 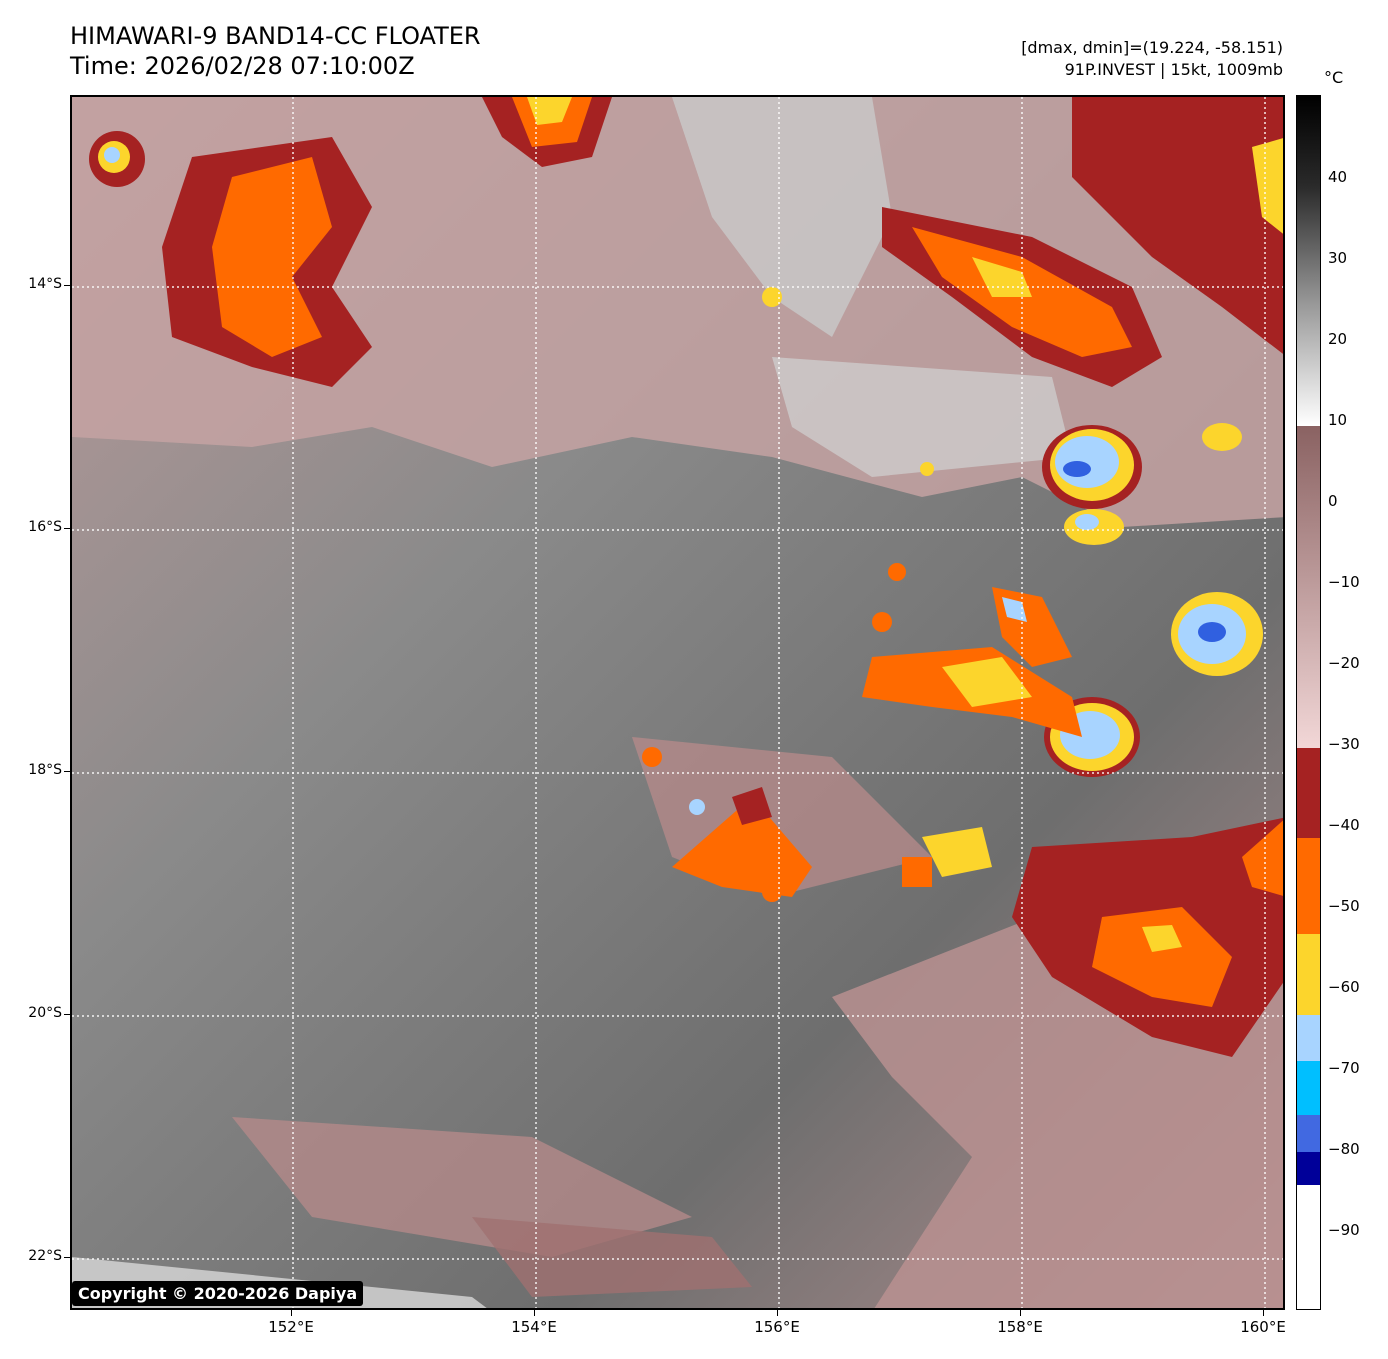 What do you see at coordinates (1338, 420) in the screenshot?
I see `colorbar-tick-10: 10` at bounding box center [1338, 420].